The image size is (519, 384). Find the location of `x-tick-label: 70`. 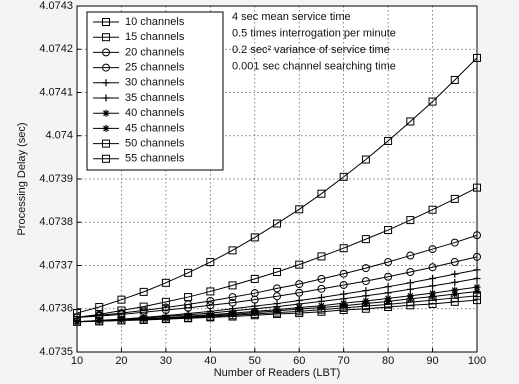

x-tick-label: 70 is located at coordinates (344, 361).